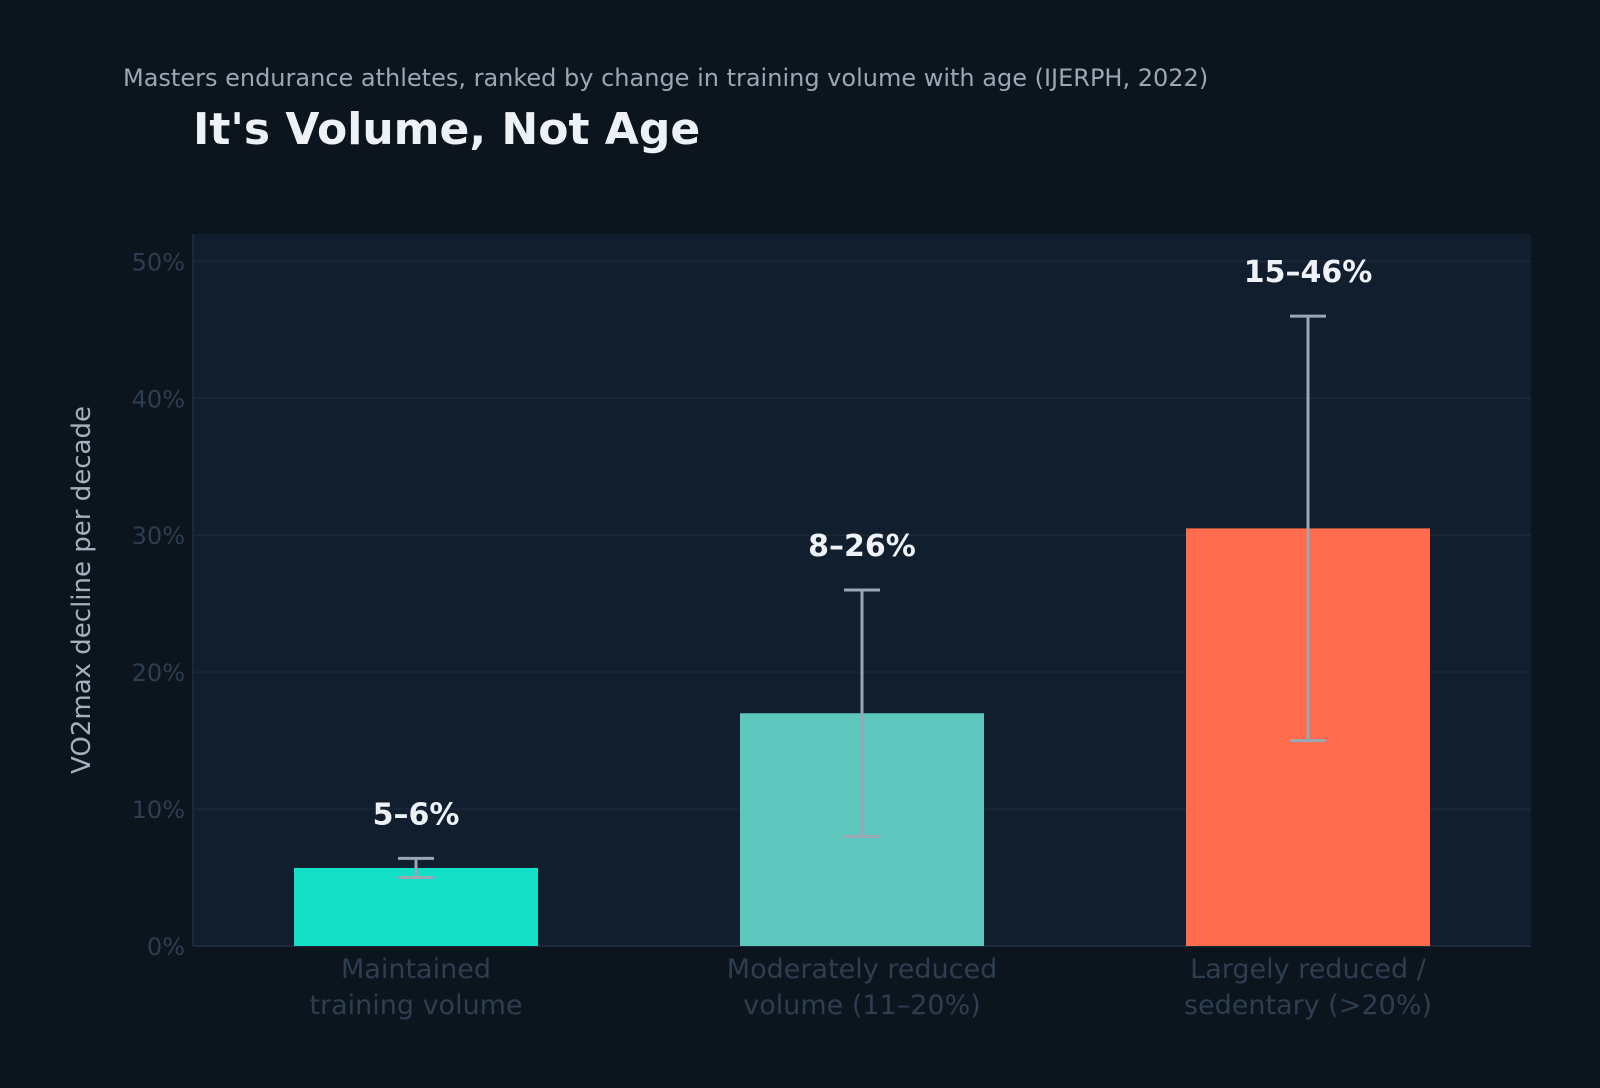 The width and height of the screenshot is (1600, 1088). I want to click on bar, so click(416, 906).